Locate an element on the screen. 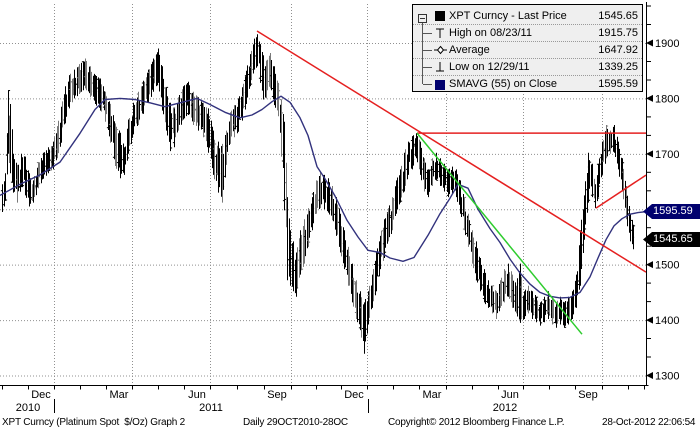 Image resolution: width=700 pixels, height=434 pixels. footer-copyright: Copyright© 2012 Bloomberg Finance L.P. is located at coordinates (476, 422).